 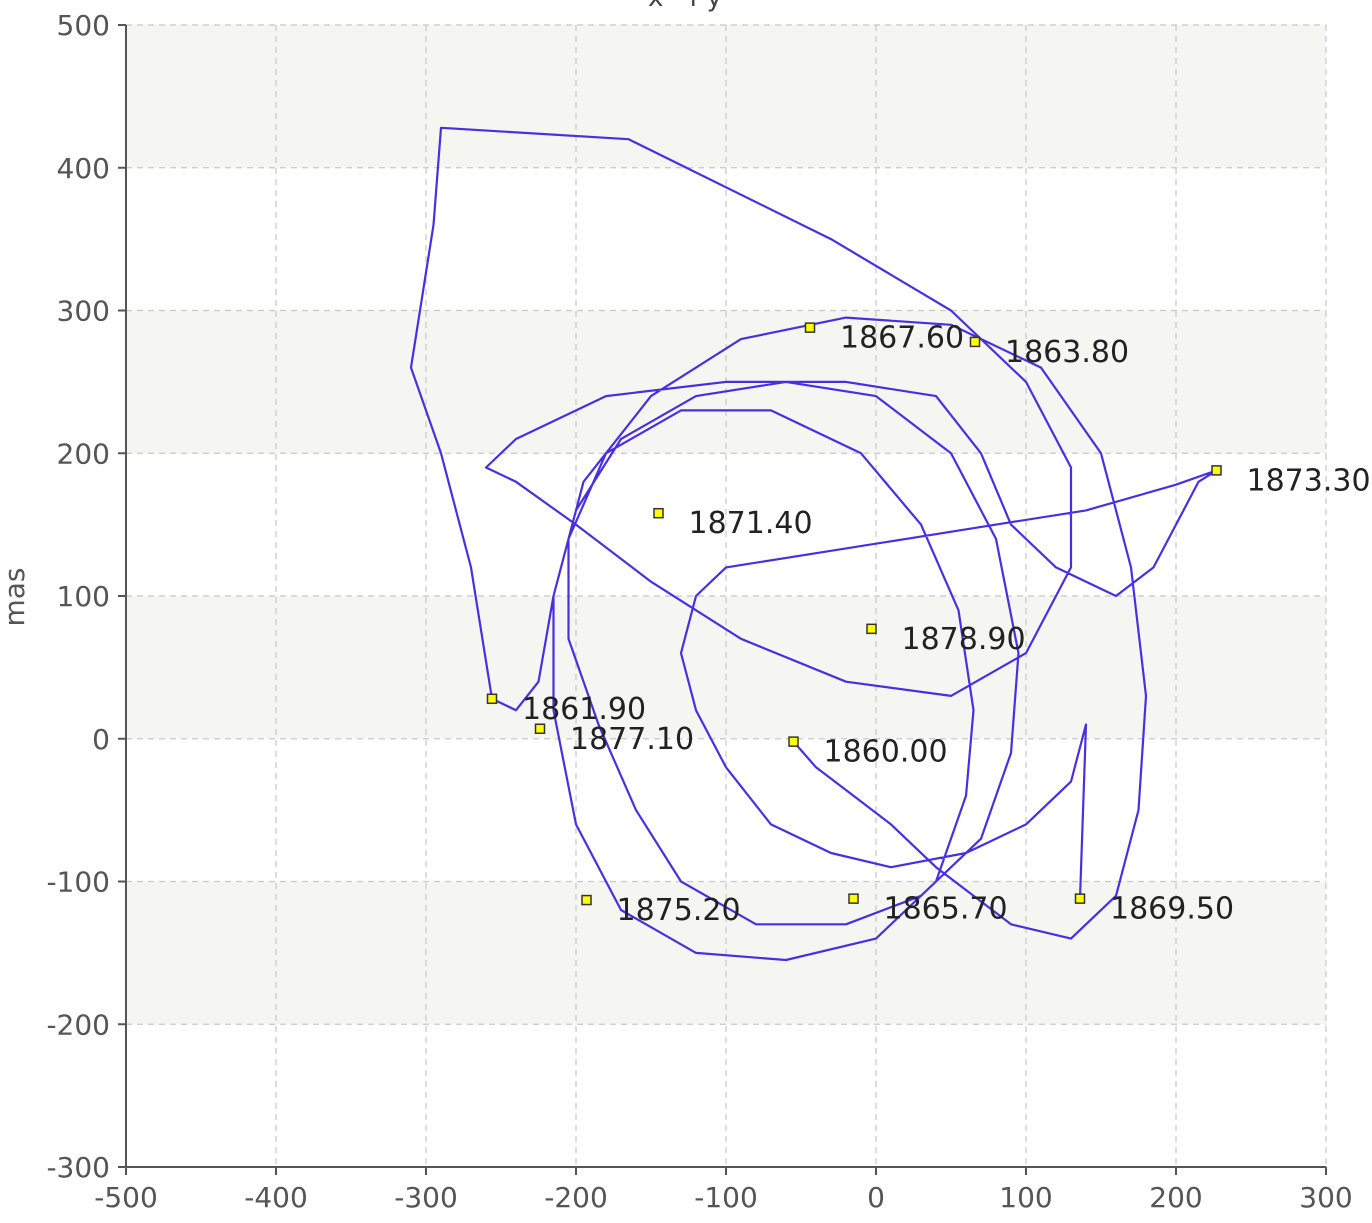 What do you see at coordinates (83, 453) in the screenshot?
I see `y-tick-label: 200` at bounding box center [83, 453].